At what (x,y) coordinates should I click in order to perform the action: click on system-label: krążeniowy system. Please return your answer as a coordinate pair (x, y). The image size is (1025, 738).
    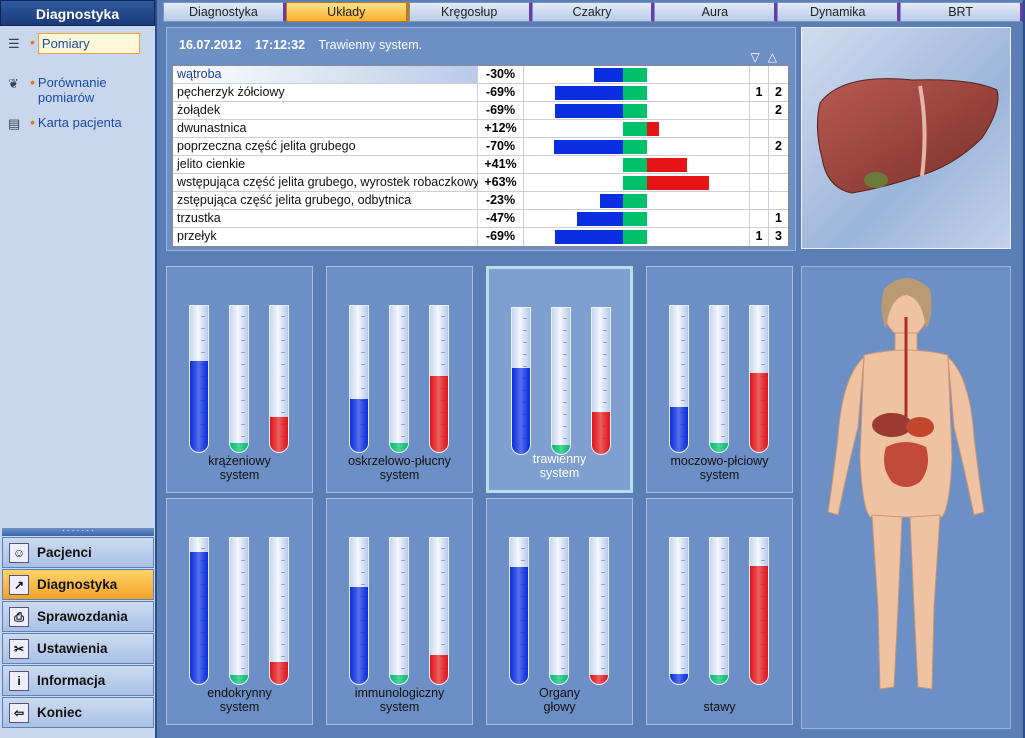
    Looking at the image, I should click on (239, 468).